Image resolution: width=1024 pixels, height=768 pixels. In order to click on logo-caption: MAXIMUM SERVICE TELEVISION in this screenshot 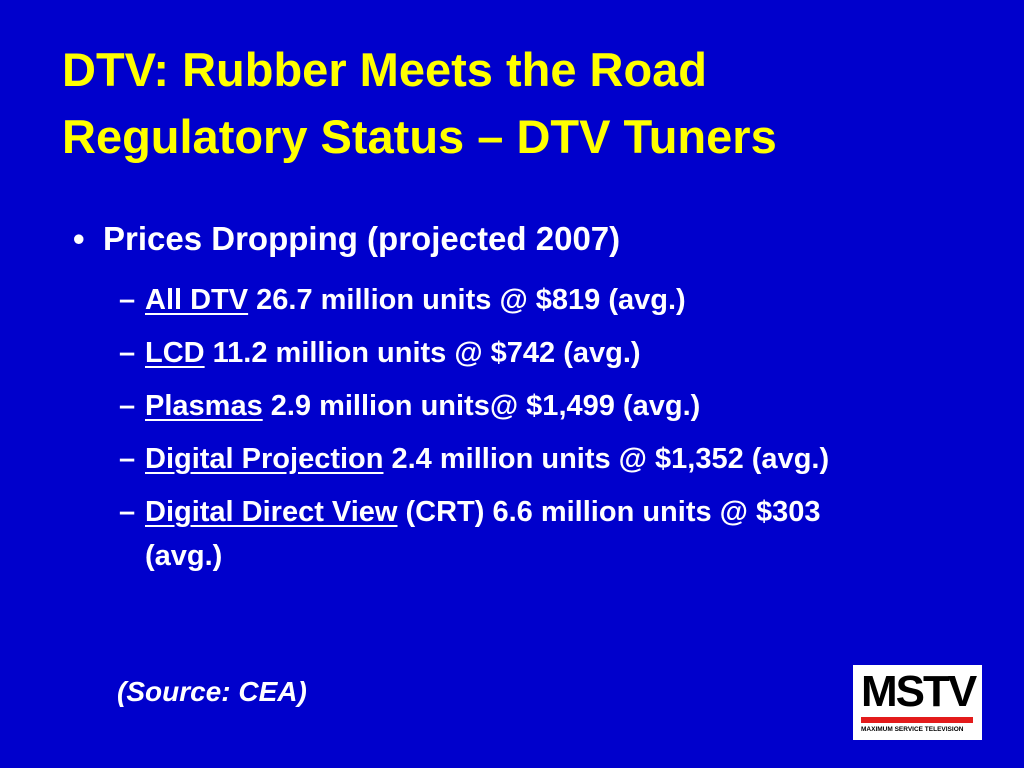, I will do `click(912, 729)`.